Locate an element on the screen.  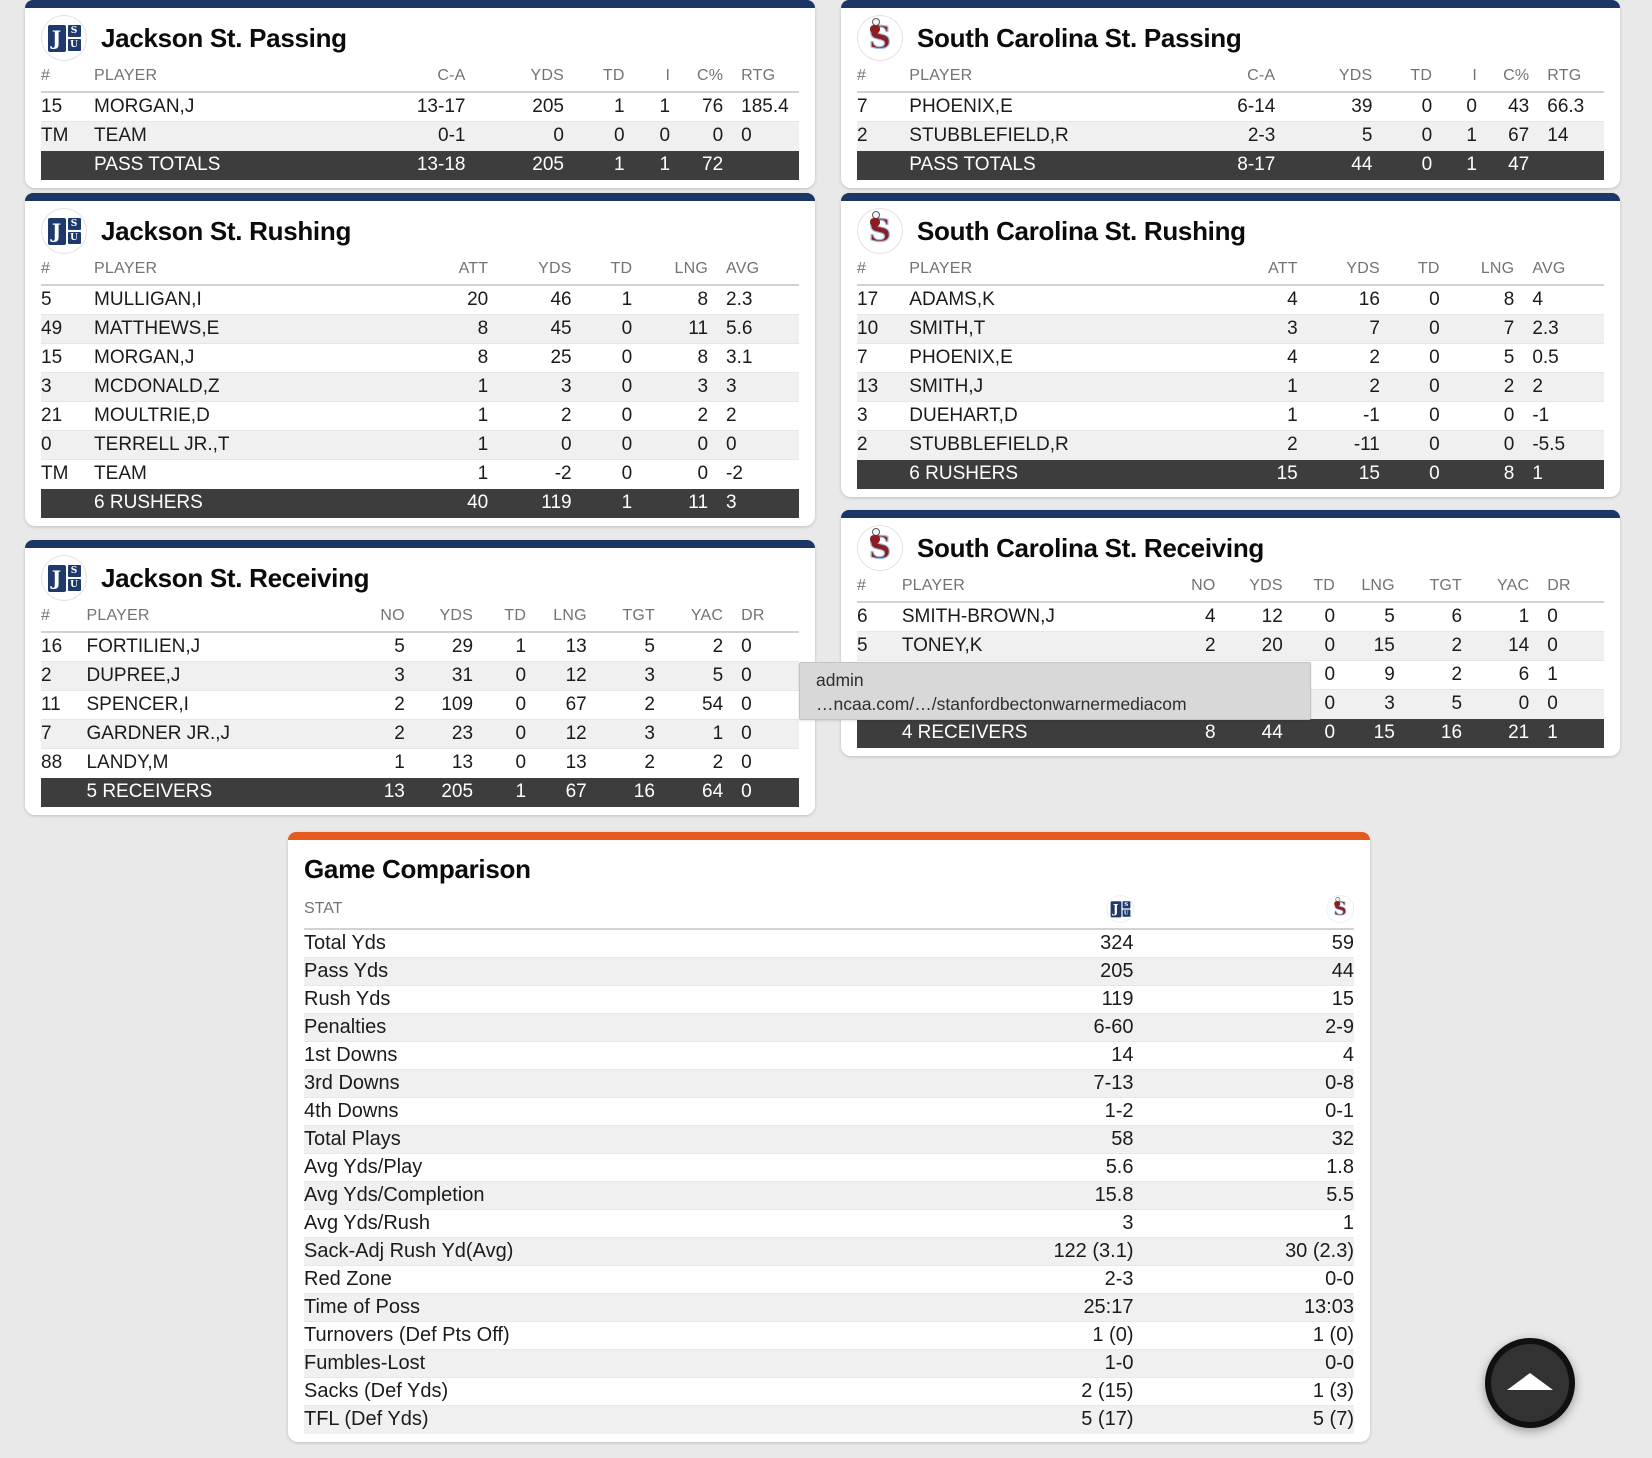
stat-value-cell: 13 is located at coordinates (576, 646).